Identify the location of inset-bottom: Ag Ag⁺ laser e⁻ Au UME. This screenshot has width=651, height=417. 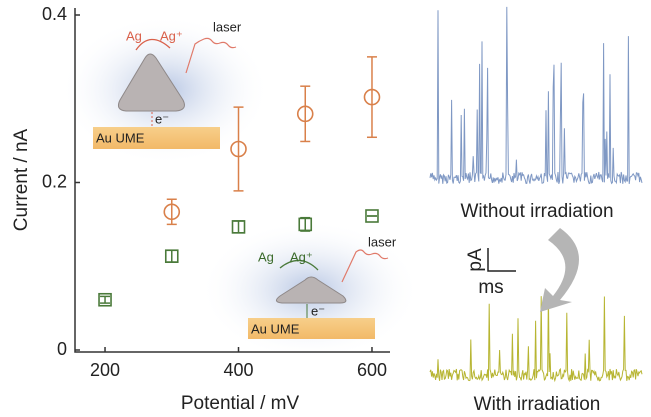
(310, 290).